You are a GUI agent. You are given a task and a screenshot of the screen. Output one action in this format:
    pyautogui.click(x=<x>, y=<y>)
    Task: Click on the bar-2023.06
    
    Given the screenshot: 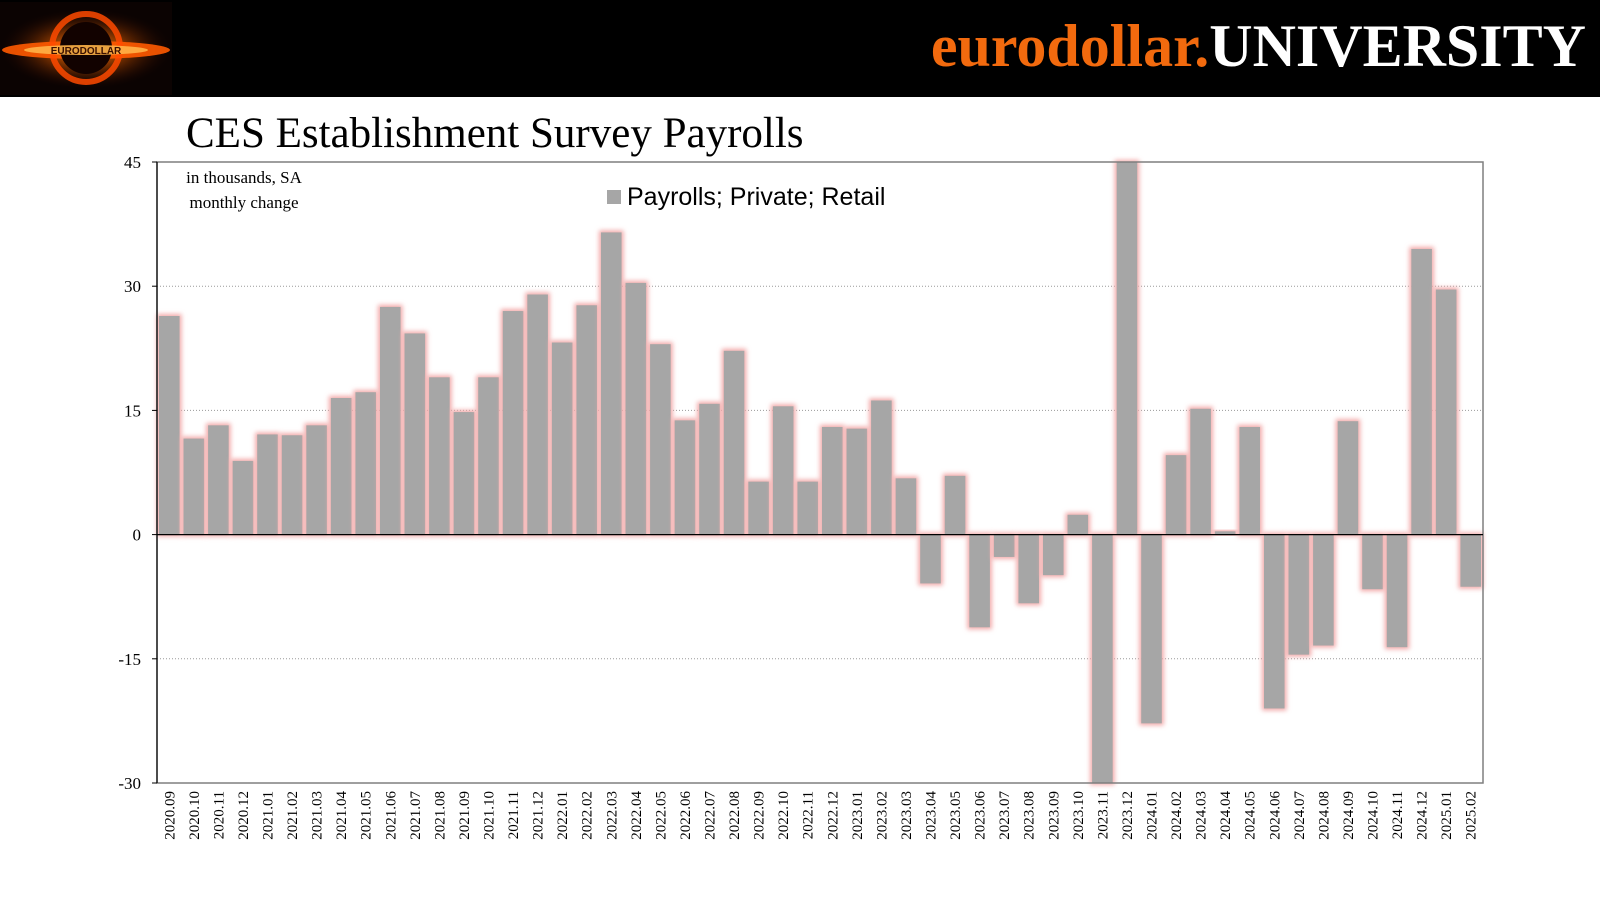 What is the action you would take?
    pyautogui.click(x=979, y=581)
    